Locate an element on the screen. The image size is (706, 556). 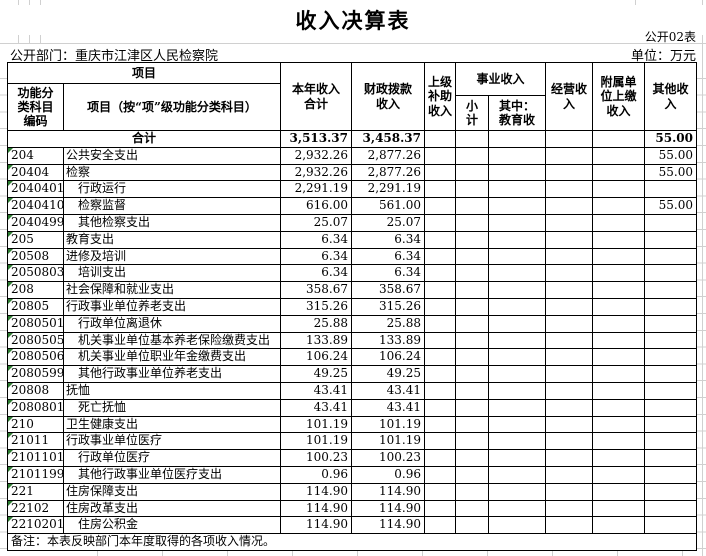
code-cell: 210 is located at coordinates (36, 425).